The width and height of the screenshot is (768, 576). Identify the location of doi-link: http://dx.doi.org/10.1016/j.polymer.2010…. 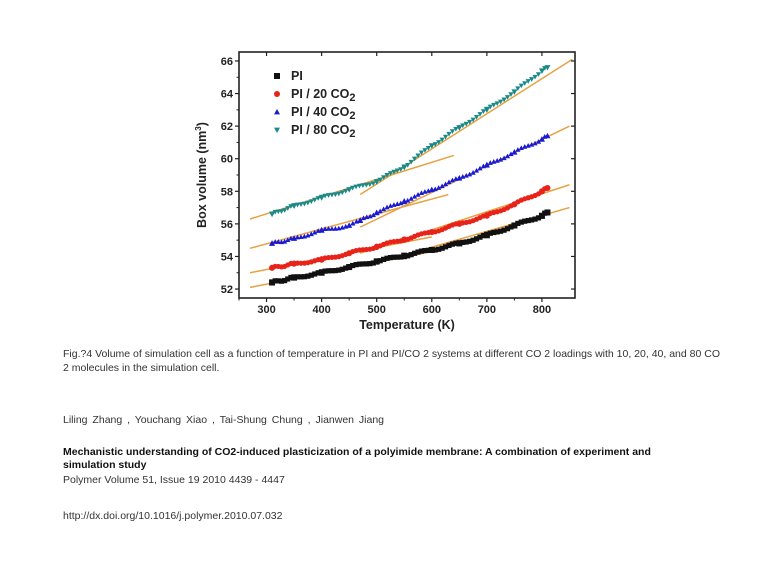
(173, 516).